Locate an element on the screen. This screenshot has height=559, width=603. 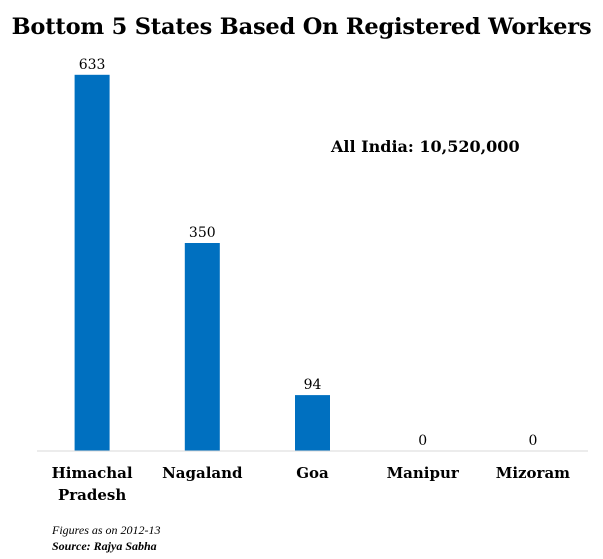
value-label-nagaland: 350 is located at coordinates (202, 233).